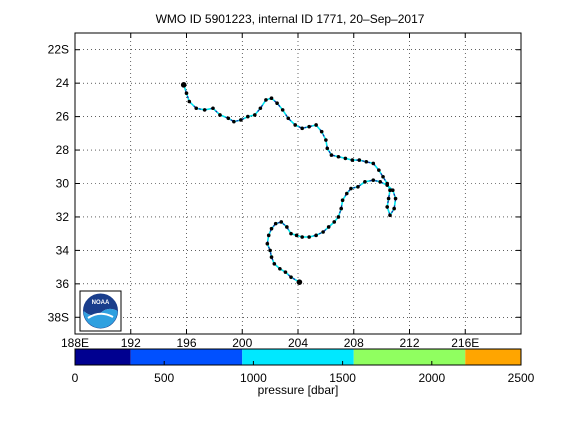 This screenshot has width=576, height=432. What do you see at coordinates (253, 378) in the screenshot?
I see `colorbar-tick-label: 1000` at bounding box center [253, 378].